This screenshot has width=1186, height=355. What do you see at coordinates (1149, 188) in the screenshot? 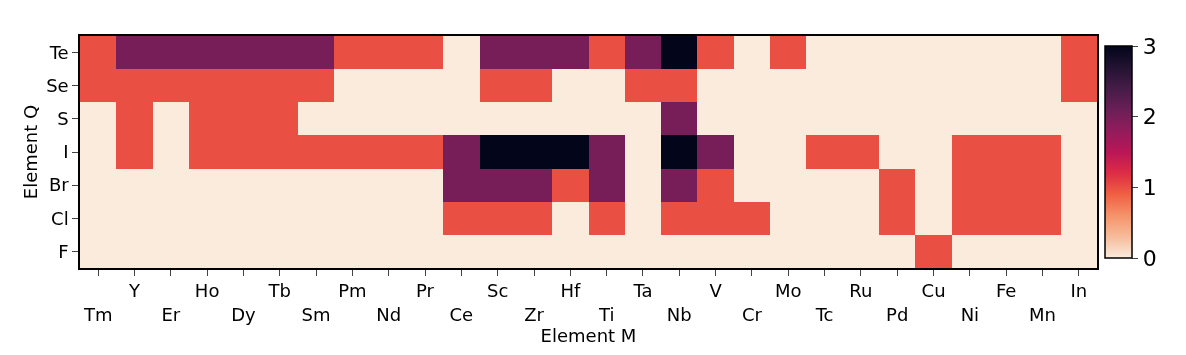
I see `color-bar-label: 1` at bounding box center [1149, 188].